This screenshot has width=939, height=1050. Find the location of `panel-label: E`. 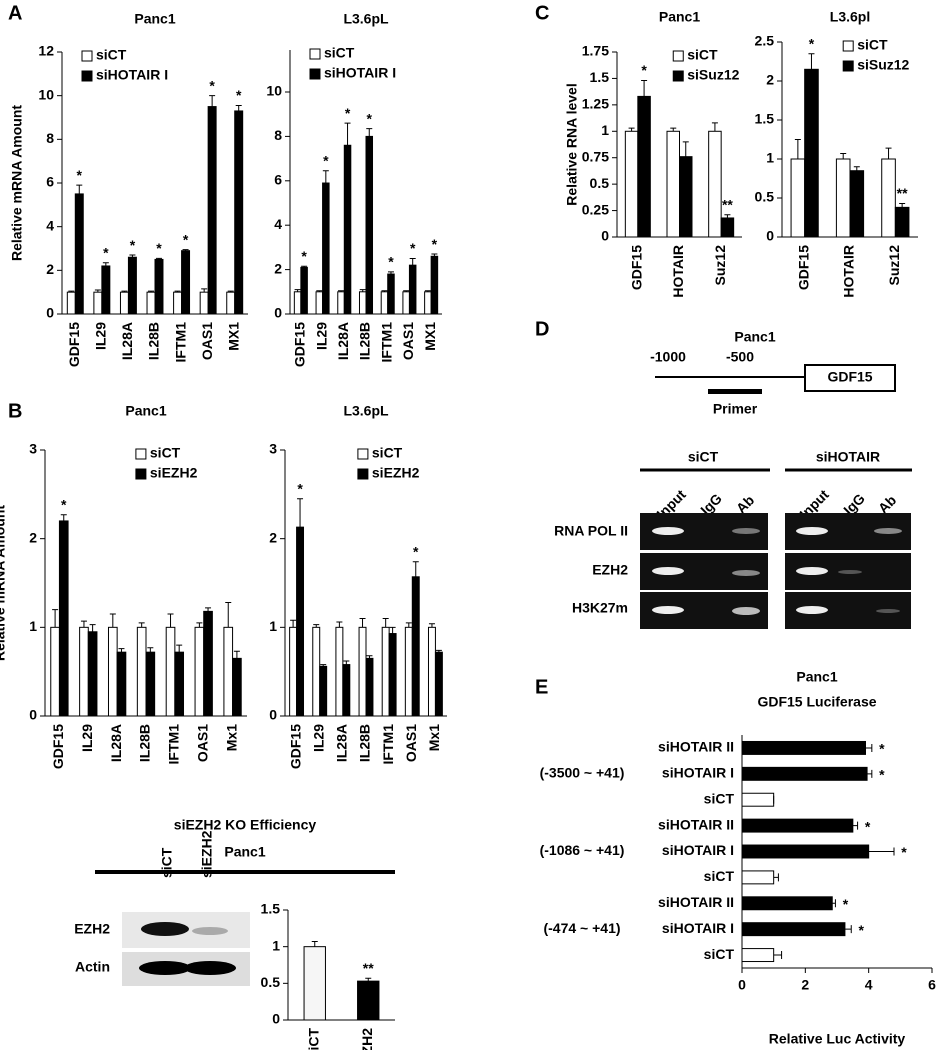

panel-label: E is located at coordinates (541, 687).